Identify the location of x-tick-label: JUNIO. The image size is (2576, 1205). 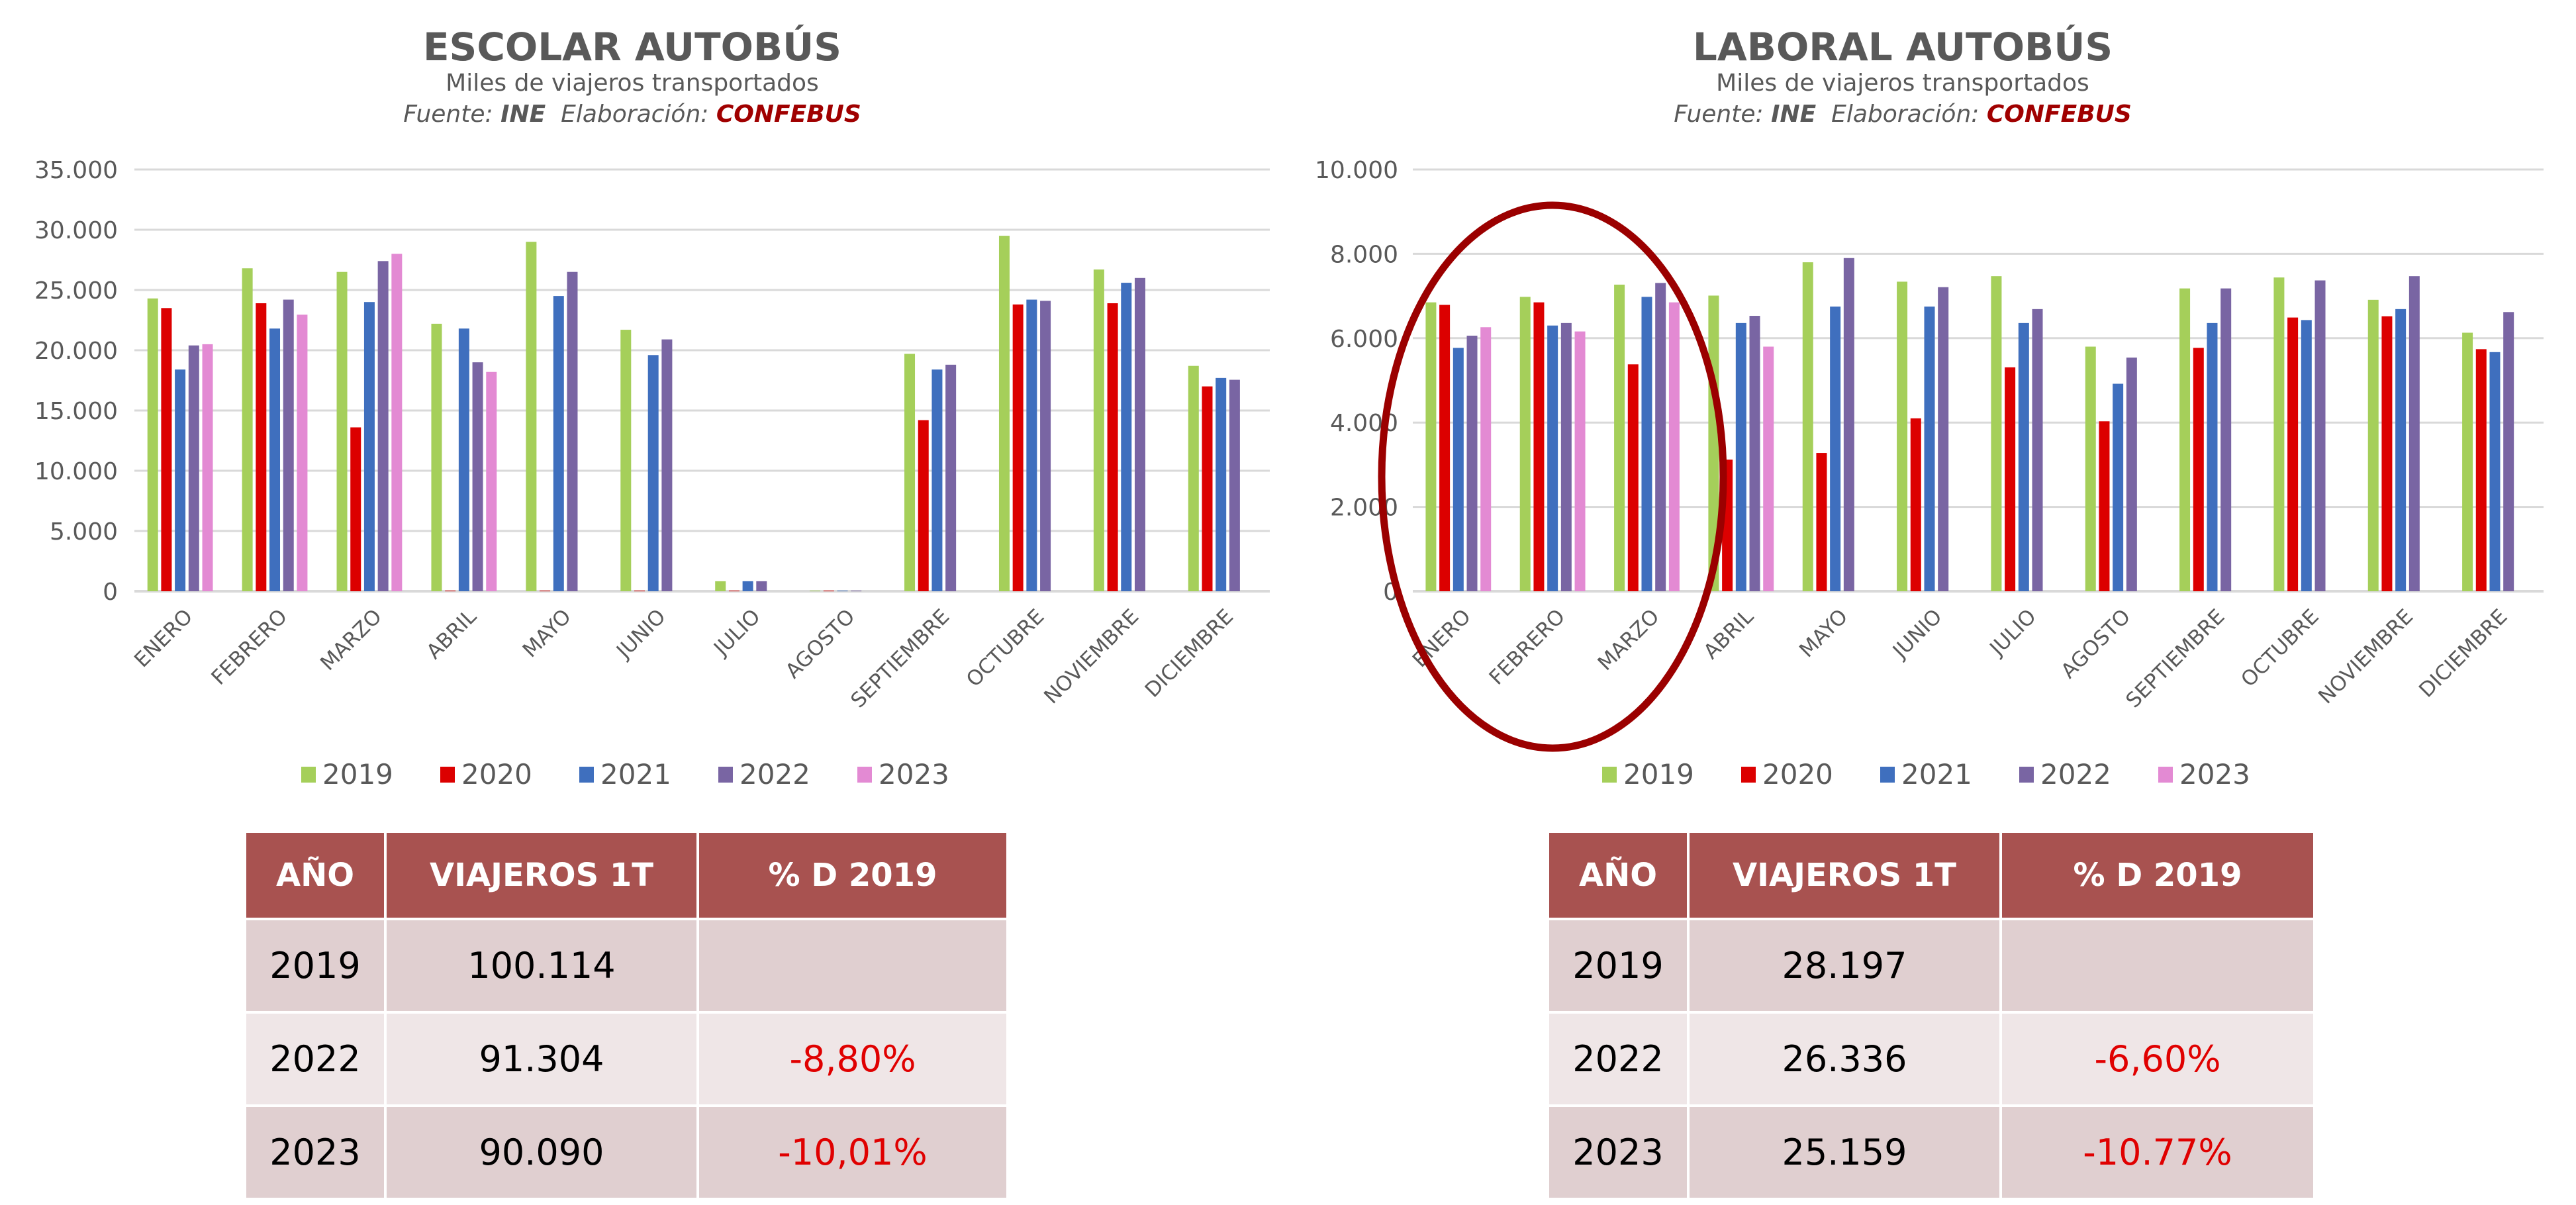
(1917, 634).